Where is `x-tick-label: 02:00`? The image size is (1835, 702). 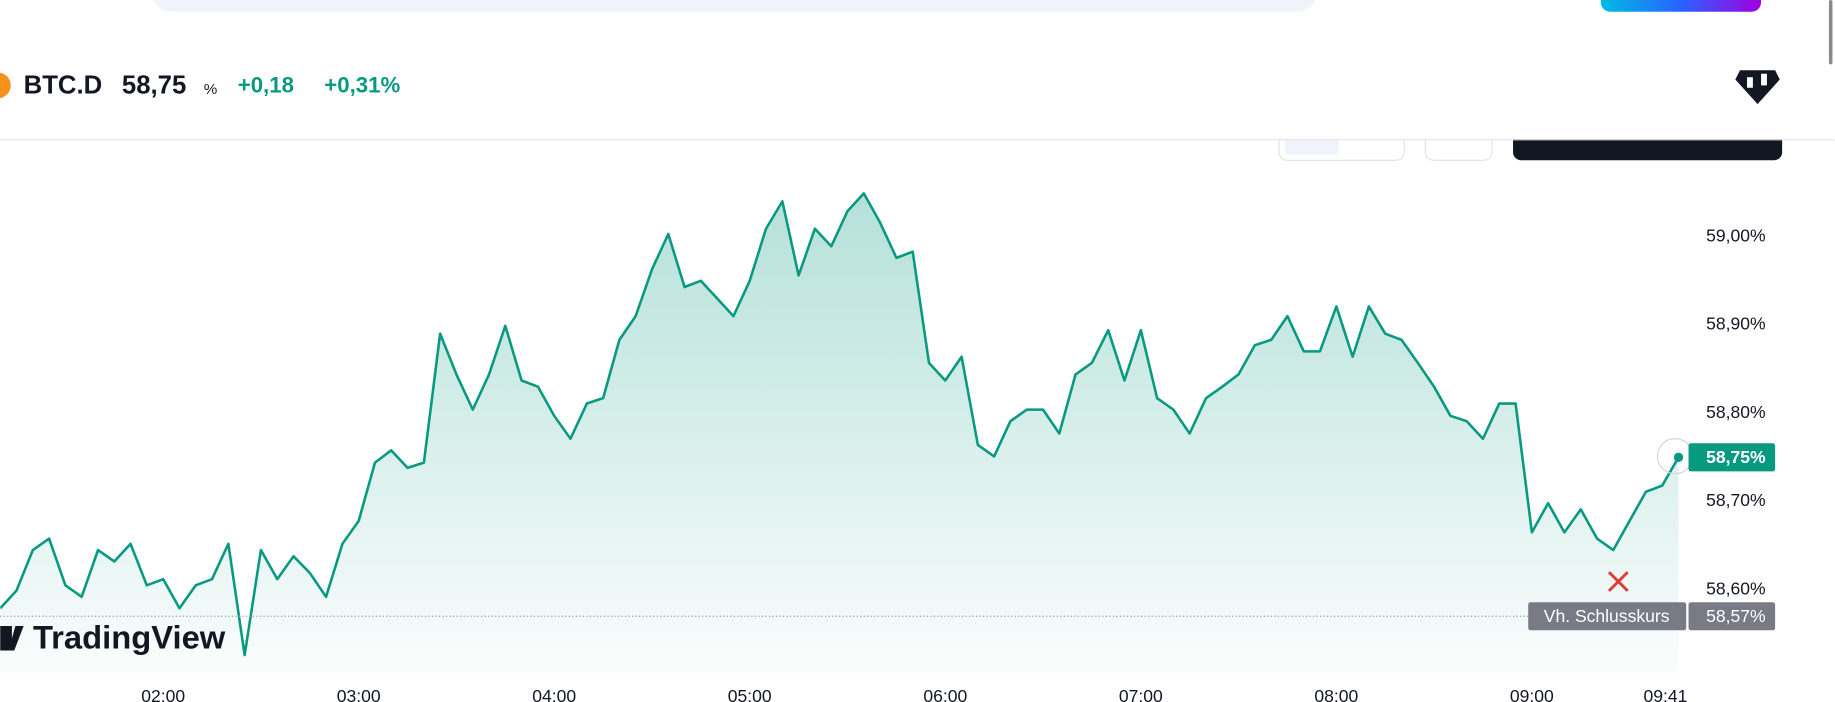 x-tick-label: 02:00 is located at coordinates (163, 694).